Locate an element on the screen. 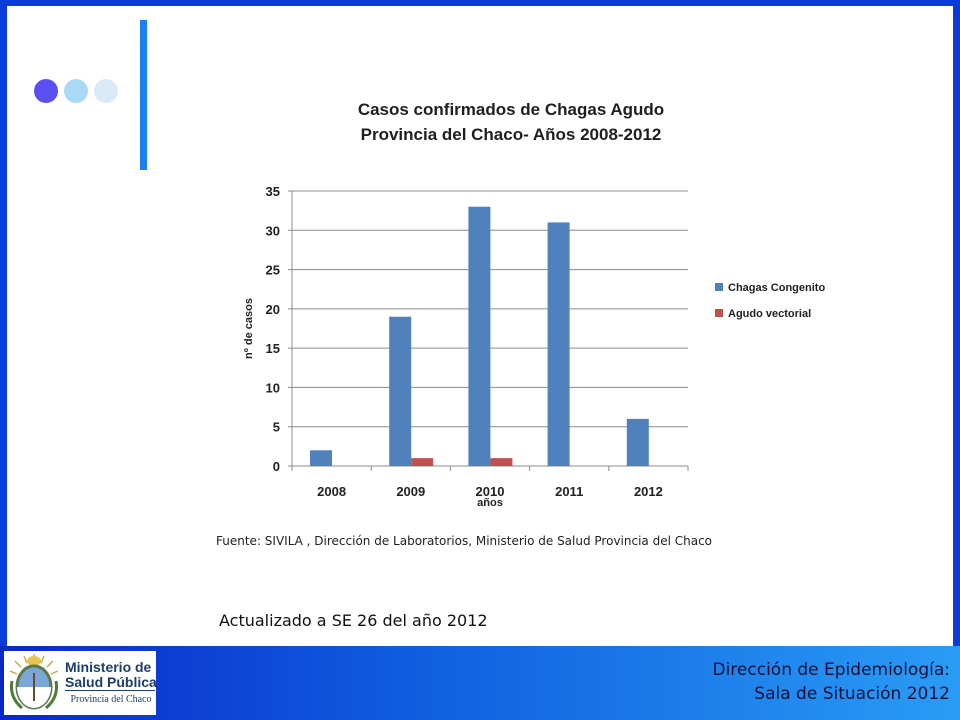 Image resolution: width=960 pixels, height=720 pixels. footer-line-1: Dirección de Epidemiología: is located at coordinates (831, 670).